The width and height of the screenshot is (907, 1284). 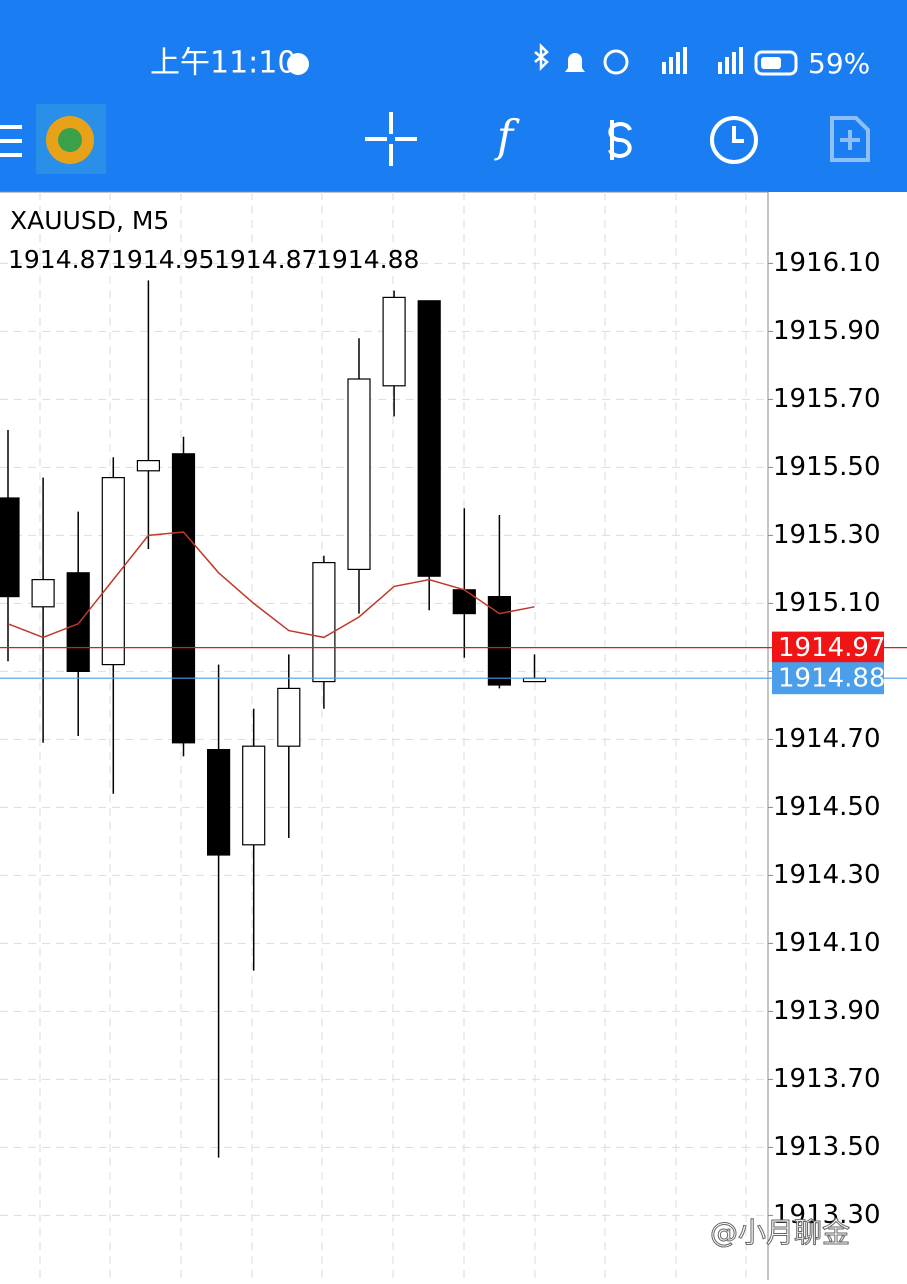 I want to click on y-tick-label: 1914.70, so click(x=827, y=739).